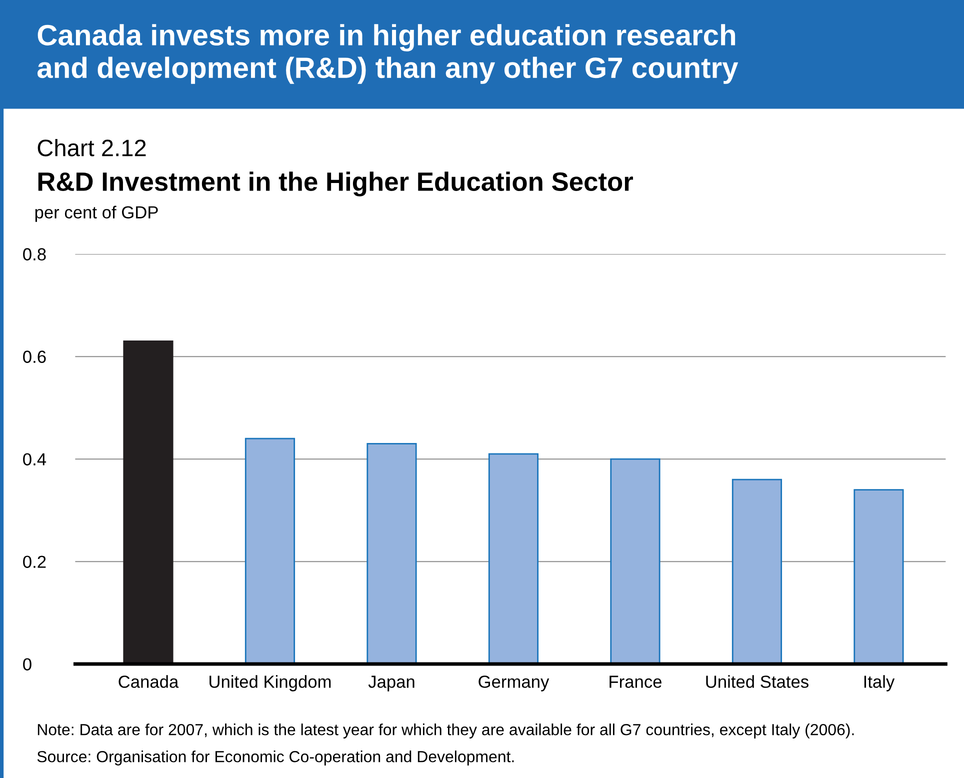 This screenshot has height=778, width=964. Describe the element at coordinates (514, 684) in the screenshot. I see `x-tick-label: Germany` at that location.